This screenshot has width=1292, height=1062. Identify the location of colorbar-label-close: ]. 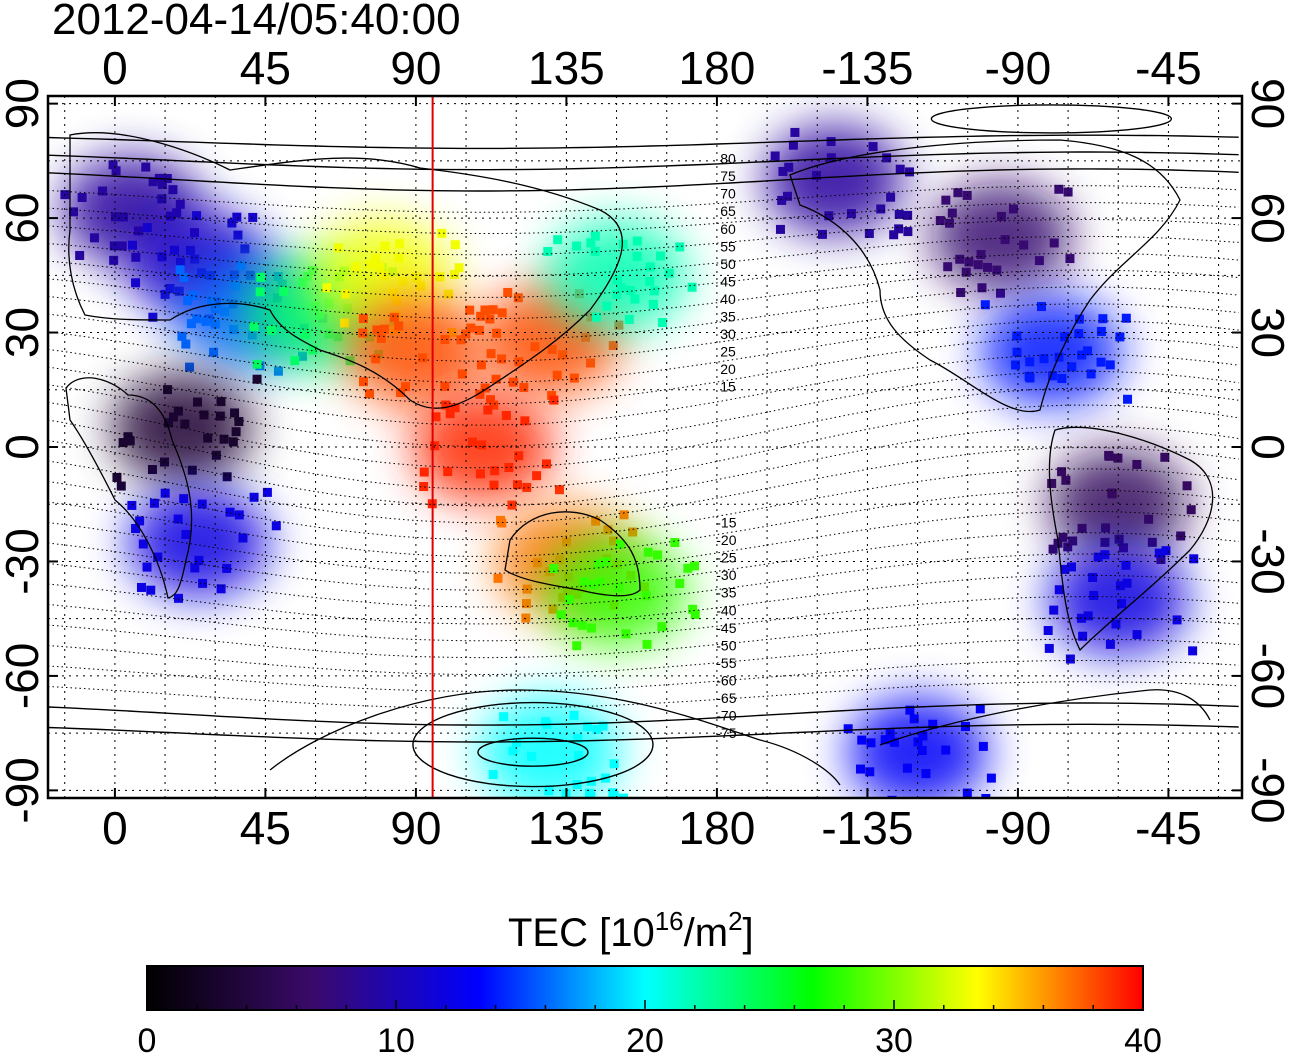
(748, 933).